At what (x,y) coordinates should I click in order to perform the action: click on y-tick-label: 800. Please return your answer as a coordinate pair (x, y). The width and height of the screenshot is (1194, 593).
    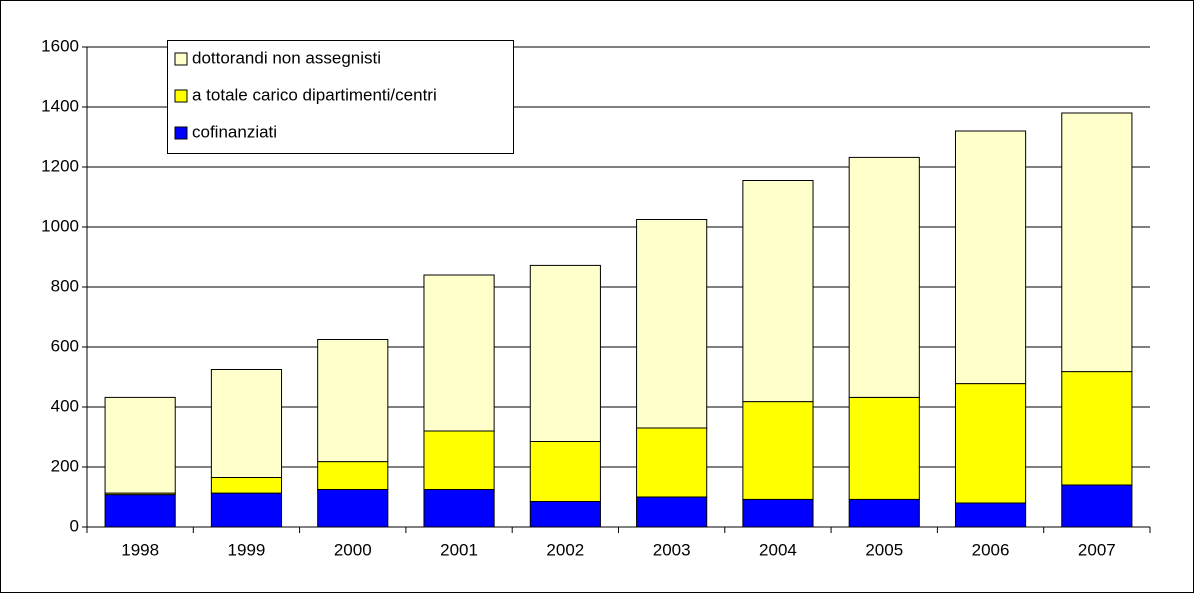
    Looking at the image, I should click on (65, 285).